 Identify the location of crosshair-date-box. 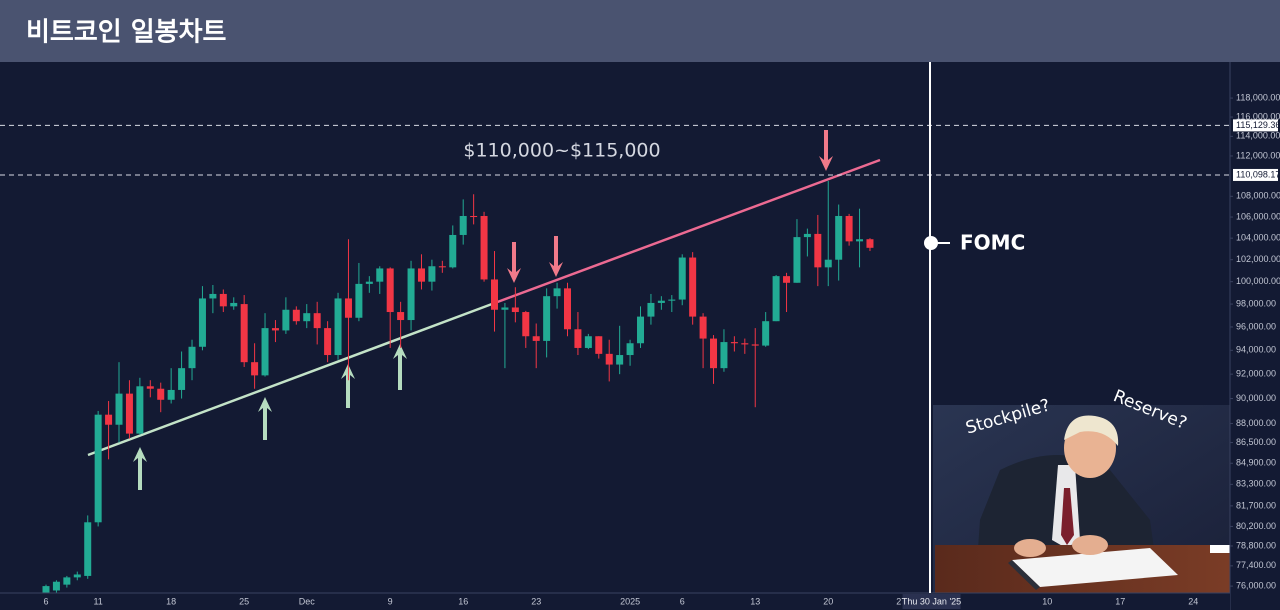
(931, 601).